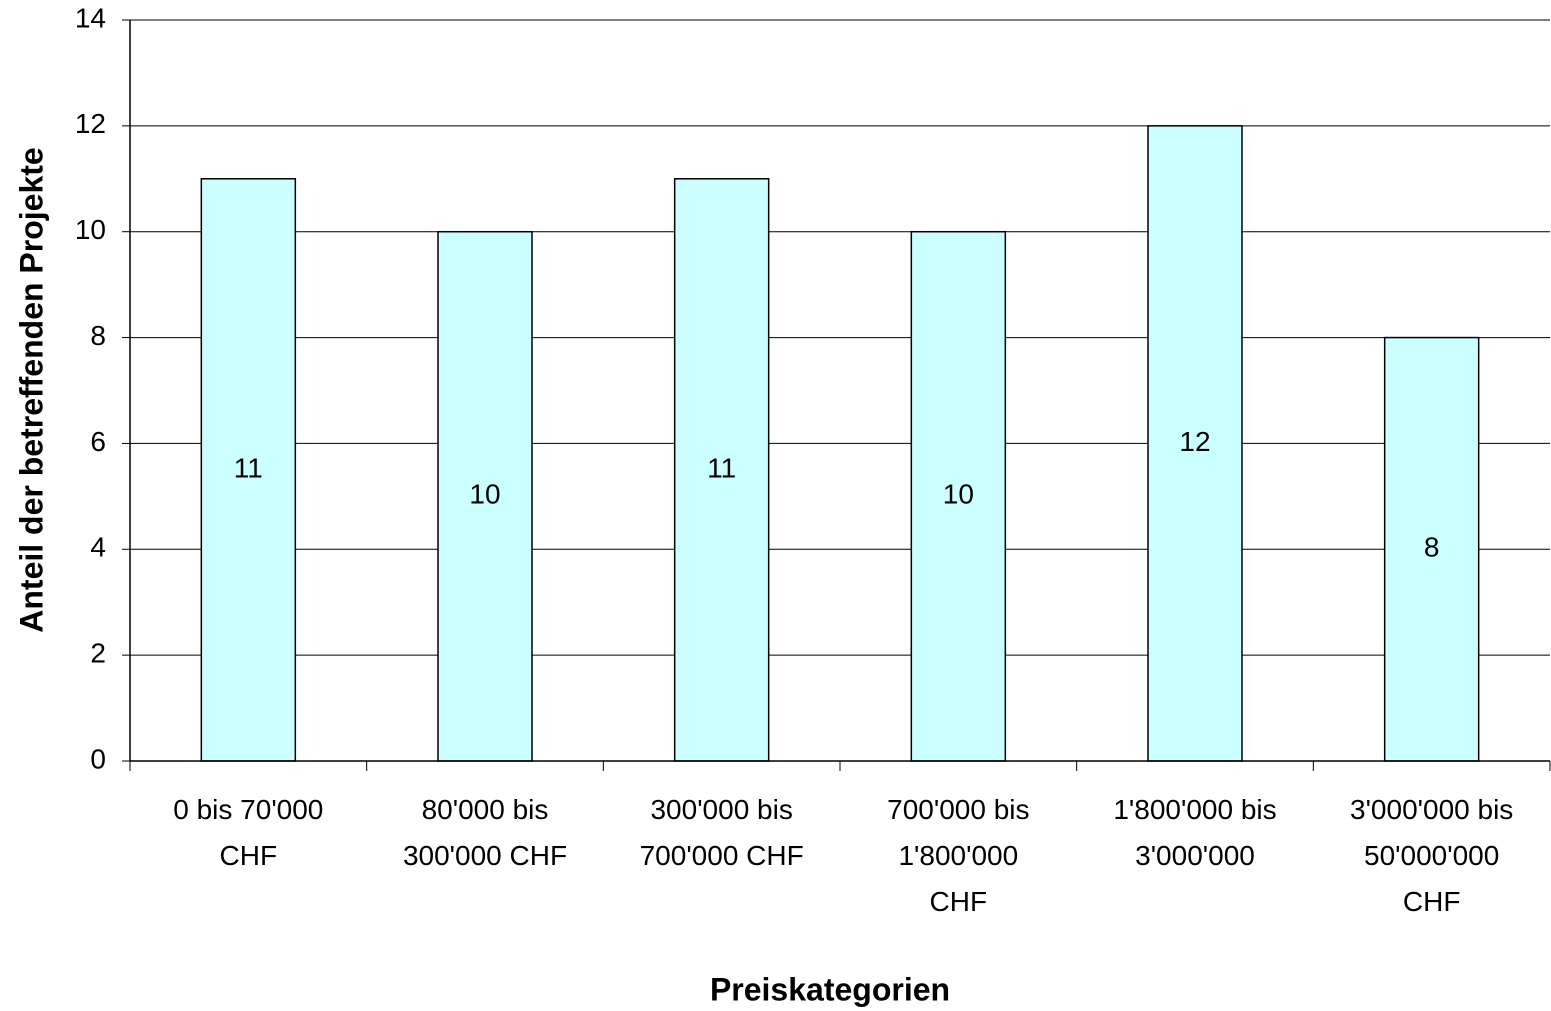 Image resolution: width=1551 pixels, height=1011 pixels. I want to click on x-tick-label-line: 3'000'000, so click(1195, 855).